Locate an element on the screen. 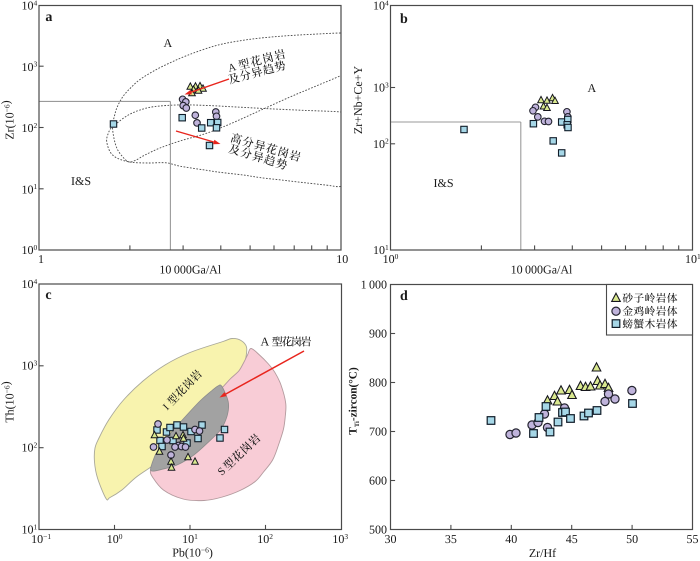  svg-text: 50 is located at coordinates (632, 539).